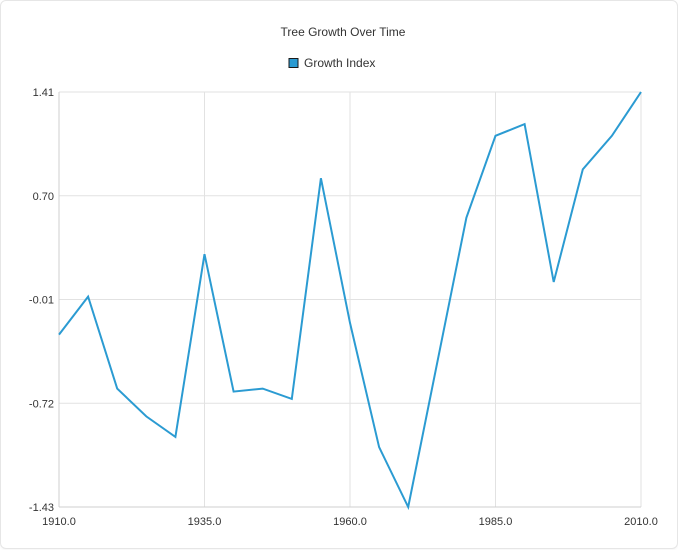 The width and height of the screenshot is (678, 550). I want to click on legend-swatch, so click(293, 63).